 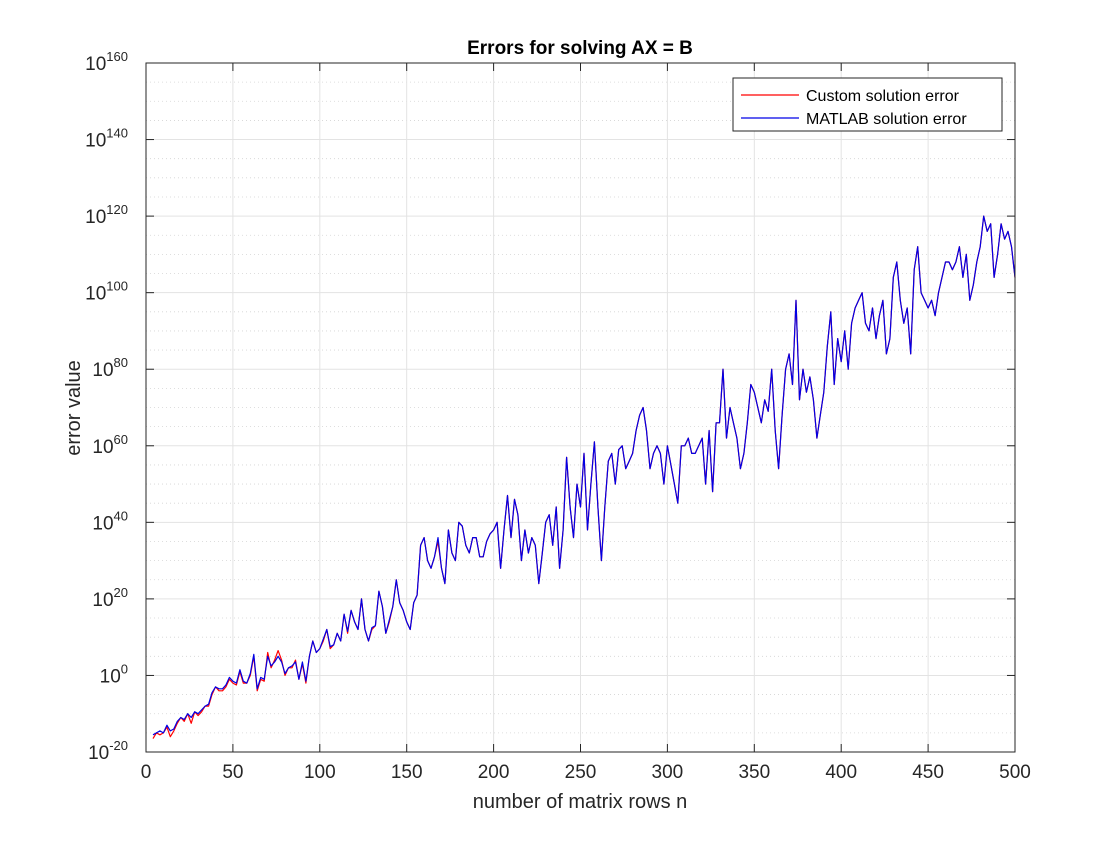 I want to click on y-tick-label: 1060, so click(x=110, y=445).